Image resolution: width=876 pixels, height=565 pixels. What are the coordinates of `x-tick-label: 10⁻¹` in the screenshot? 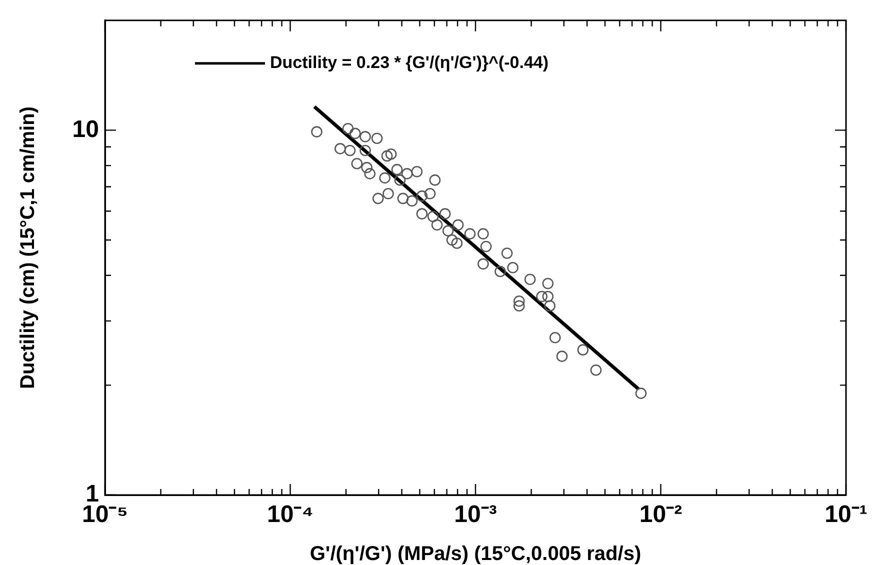 It's located at (846, 514).